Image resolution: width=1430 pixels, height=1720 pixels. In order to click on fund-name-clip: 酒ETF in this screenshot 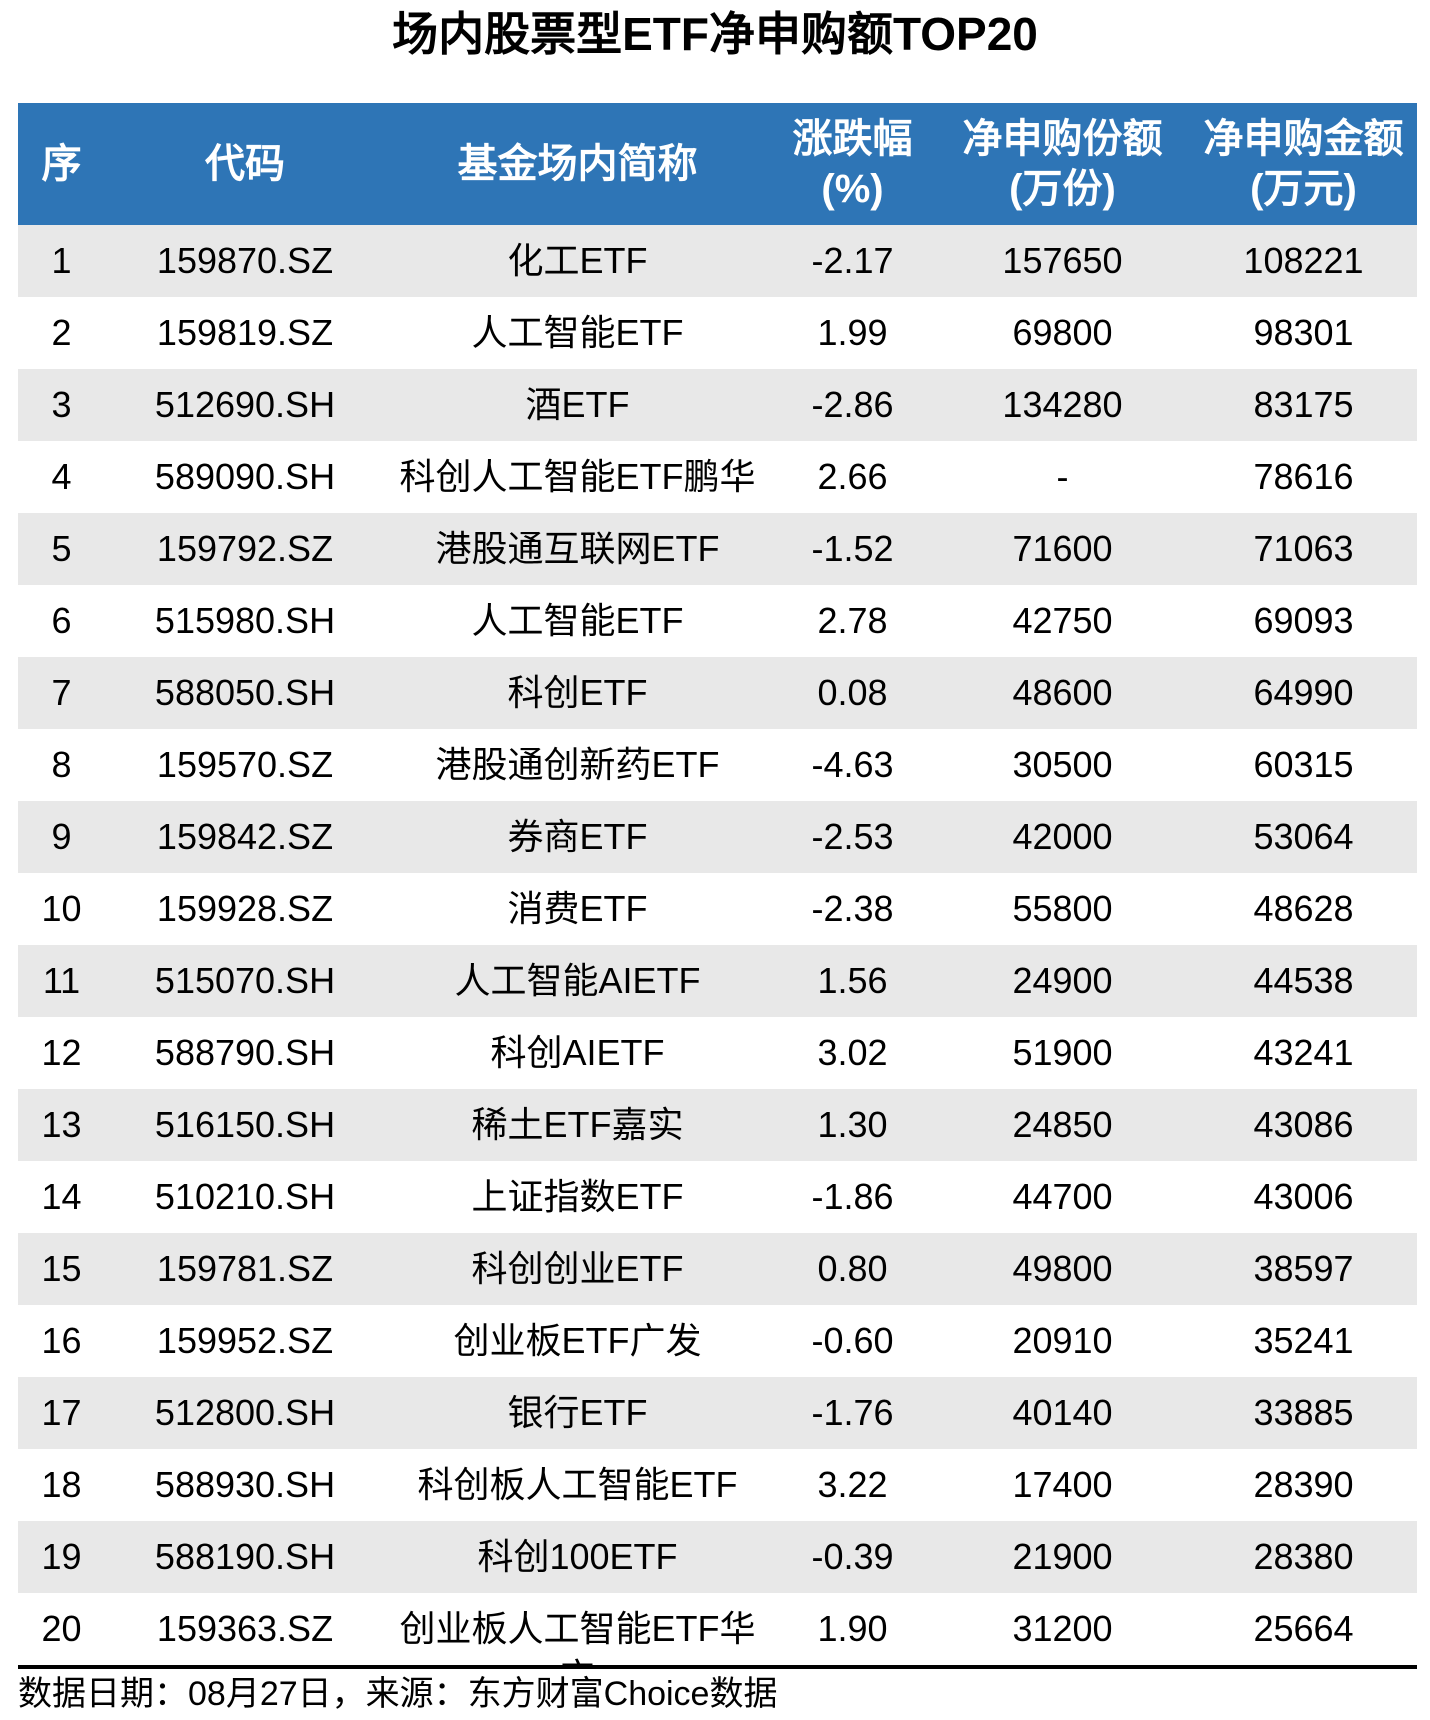, I will do `click(577, 405)`.